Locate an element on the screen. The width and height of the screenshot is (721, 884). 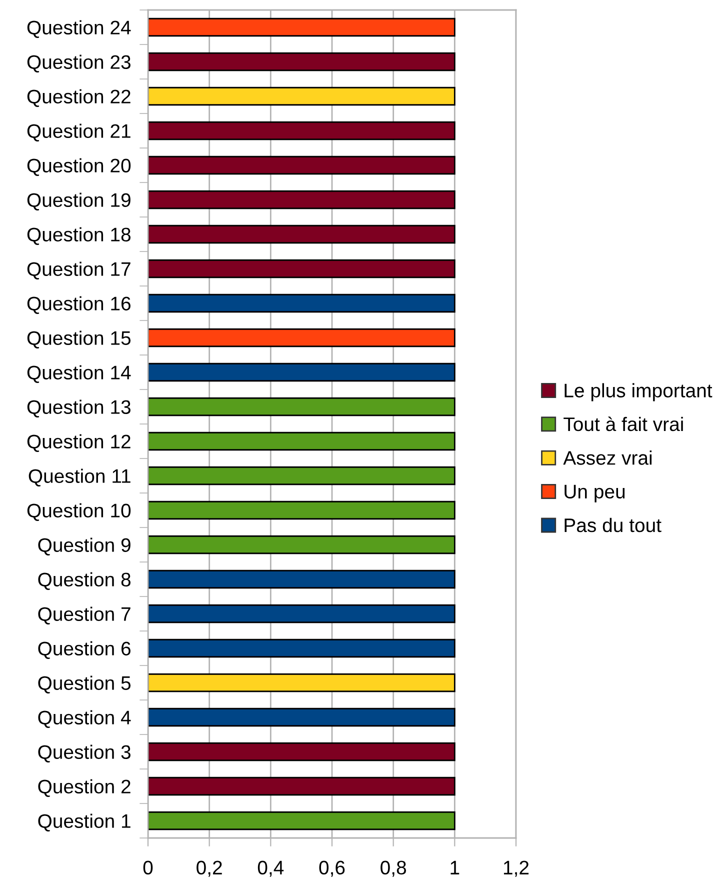
legend-label: Assez vrai is located at coordinates (607, 457).